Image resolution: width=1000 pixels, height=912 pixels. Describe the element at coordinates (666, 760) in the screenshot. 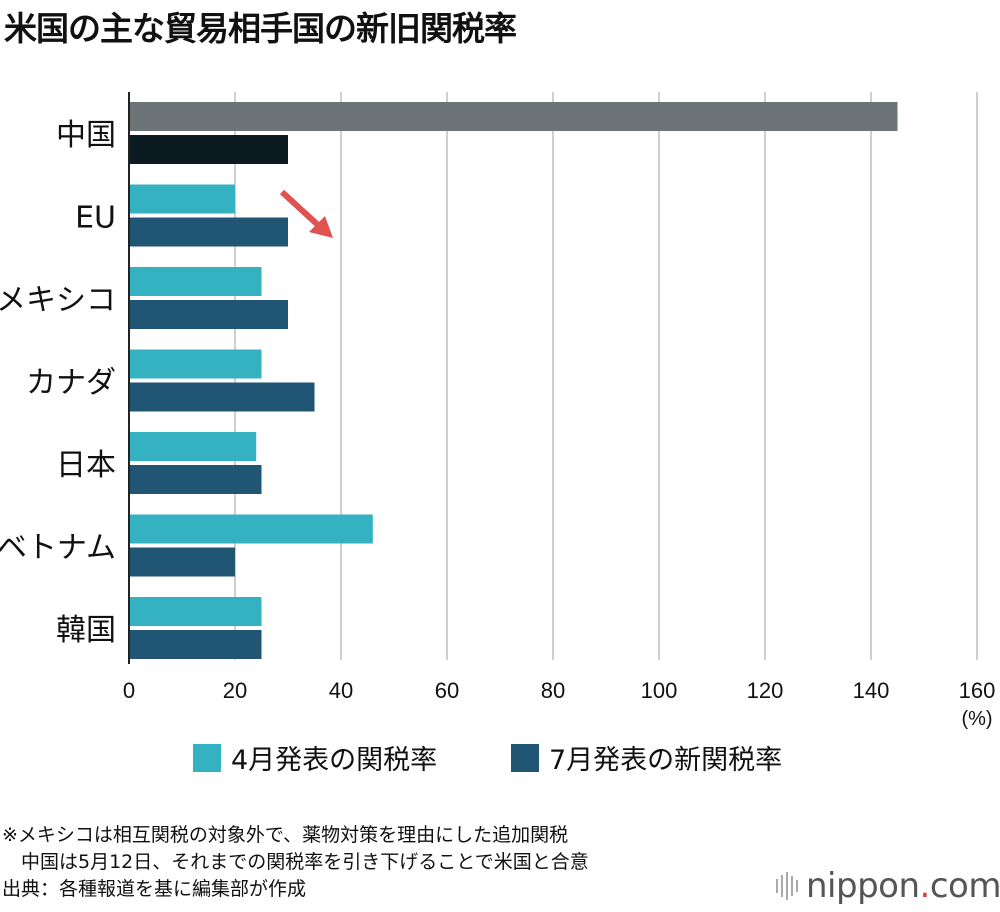

I see `legend-label-july: 7月発表の新関税率` at that location.